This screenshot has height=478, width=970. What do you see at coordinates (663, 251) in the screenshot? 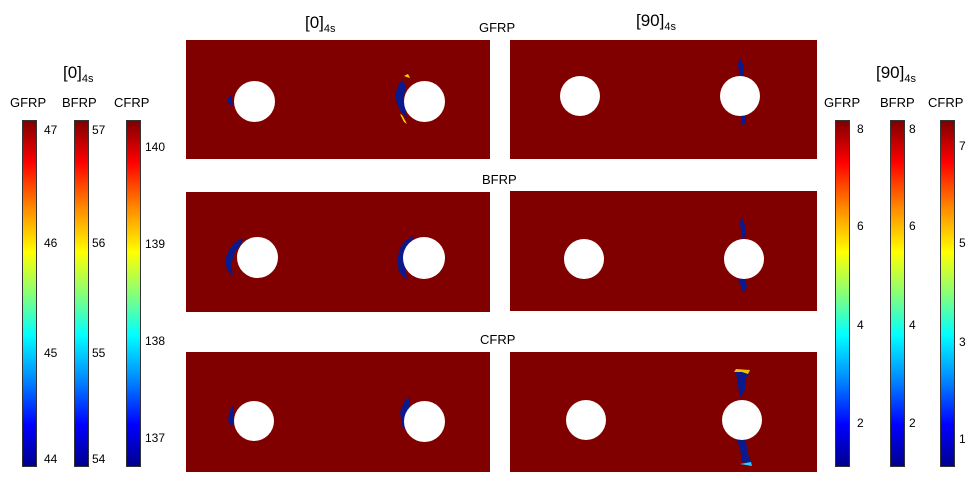
I see `panel-bfrp-90deg` at bounding box center [663, 251].